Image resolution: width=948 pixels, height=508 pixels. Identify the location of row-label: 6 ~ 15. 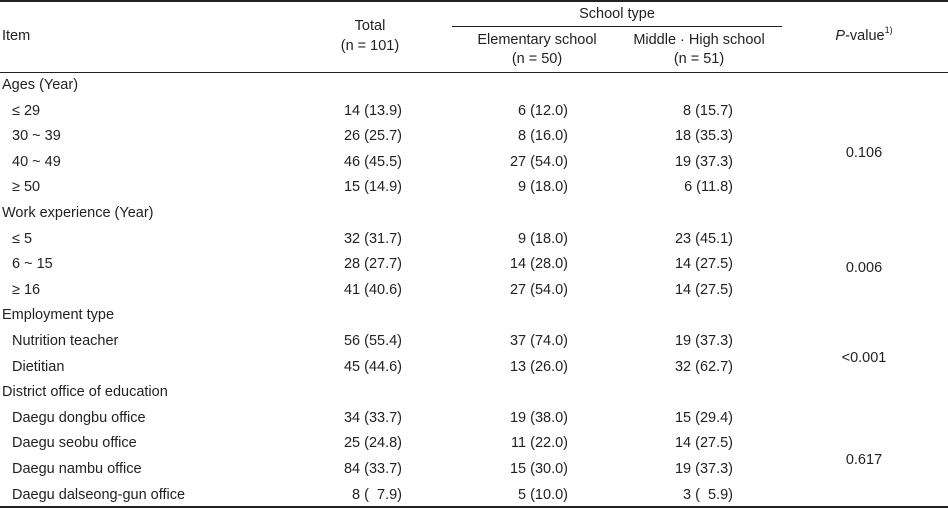
(32, 264).